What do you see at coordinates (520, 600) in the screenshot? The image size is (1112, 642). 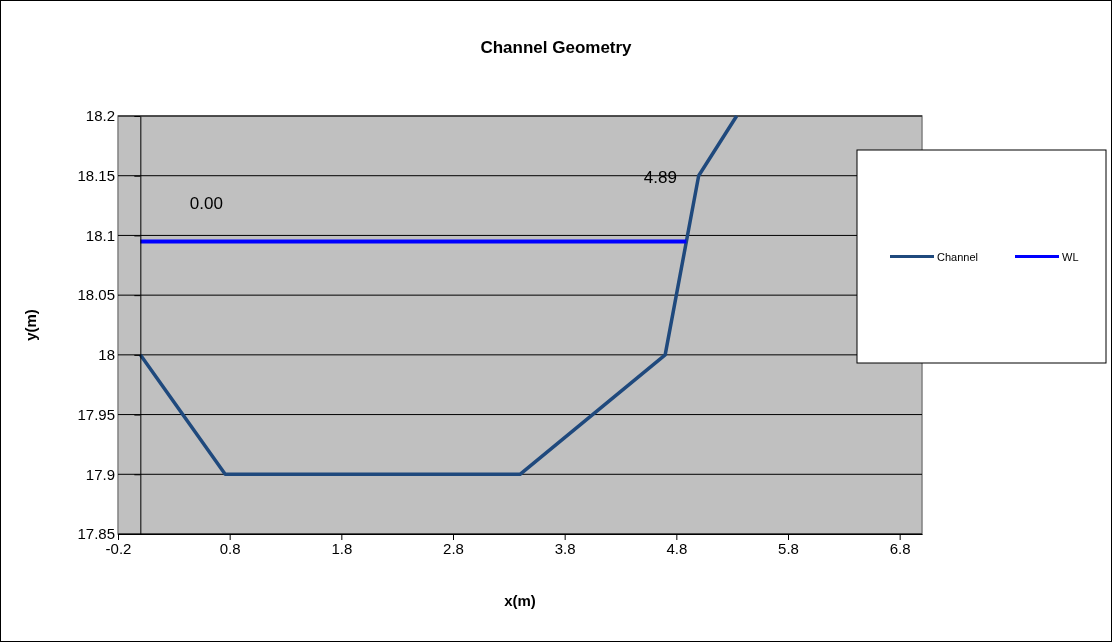 I see `x-axis-title: x(m)` at bounding box center [520, 600].